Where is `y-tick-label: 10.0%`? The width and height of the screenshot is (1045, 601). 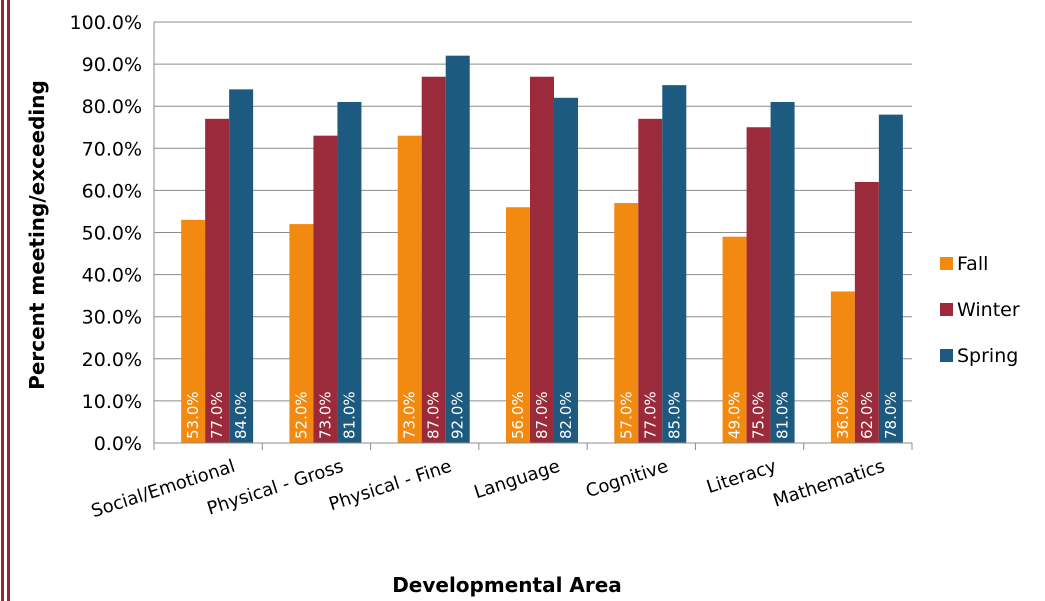 y-tick-label: 10.0% is located at coordinates (112, 402).